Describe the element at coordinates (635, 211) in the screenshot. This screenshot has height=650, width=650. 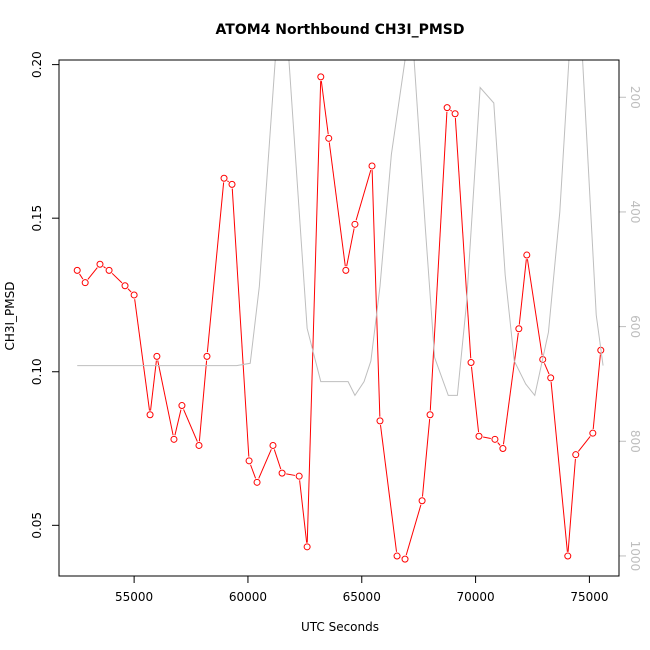
I see `y2-tick-label: 400` at that location.